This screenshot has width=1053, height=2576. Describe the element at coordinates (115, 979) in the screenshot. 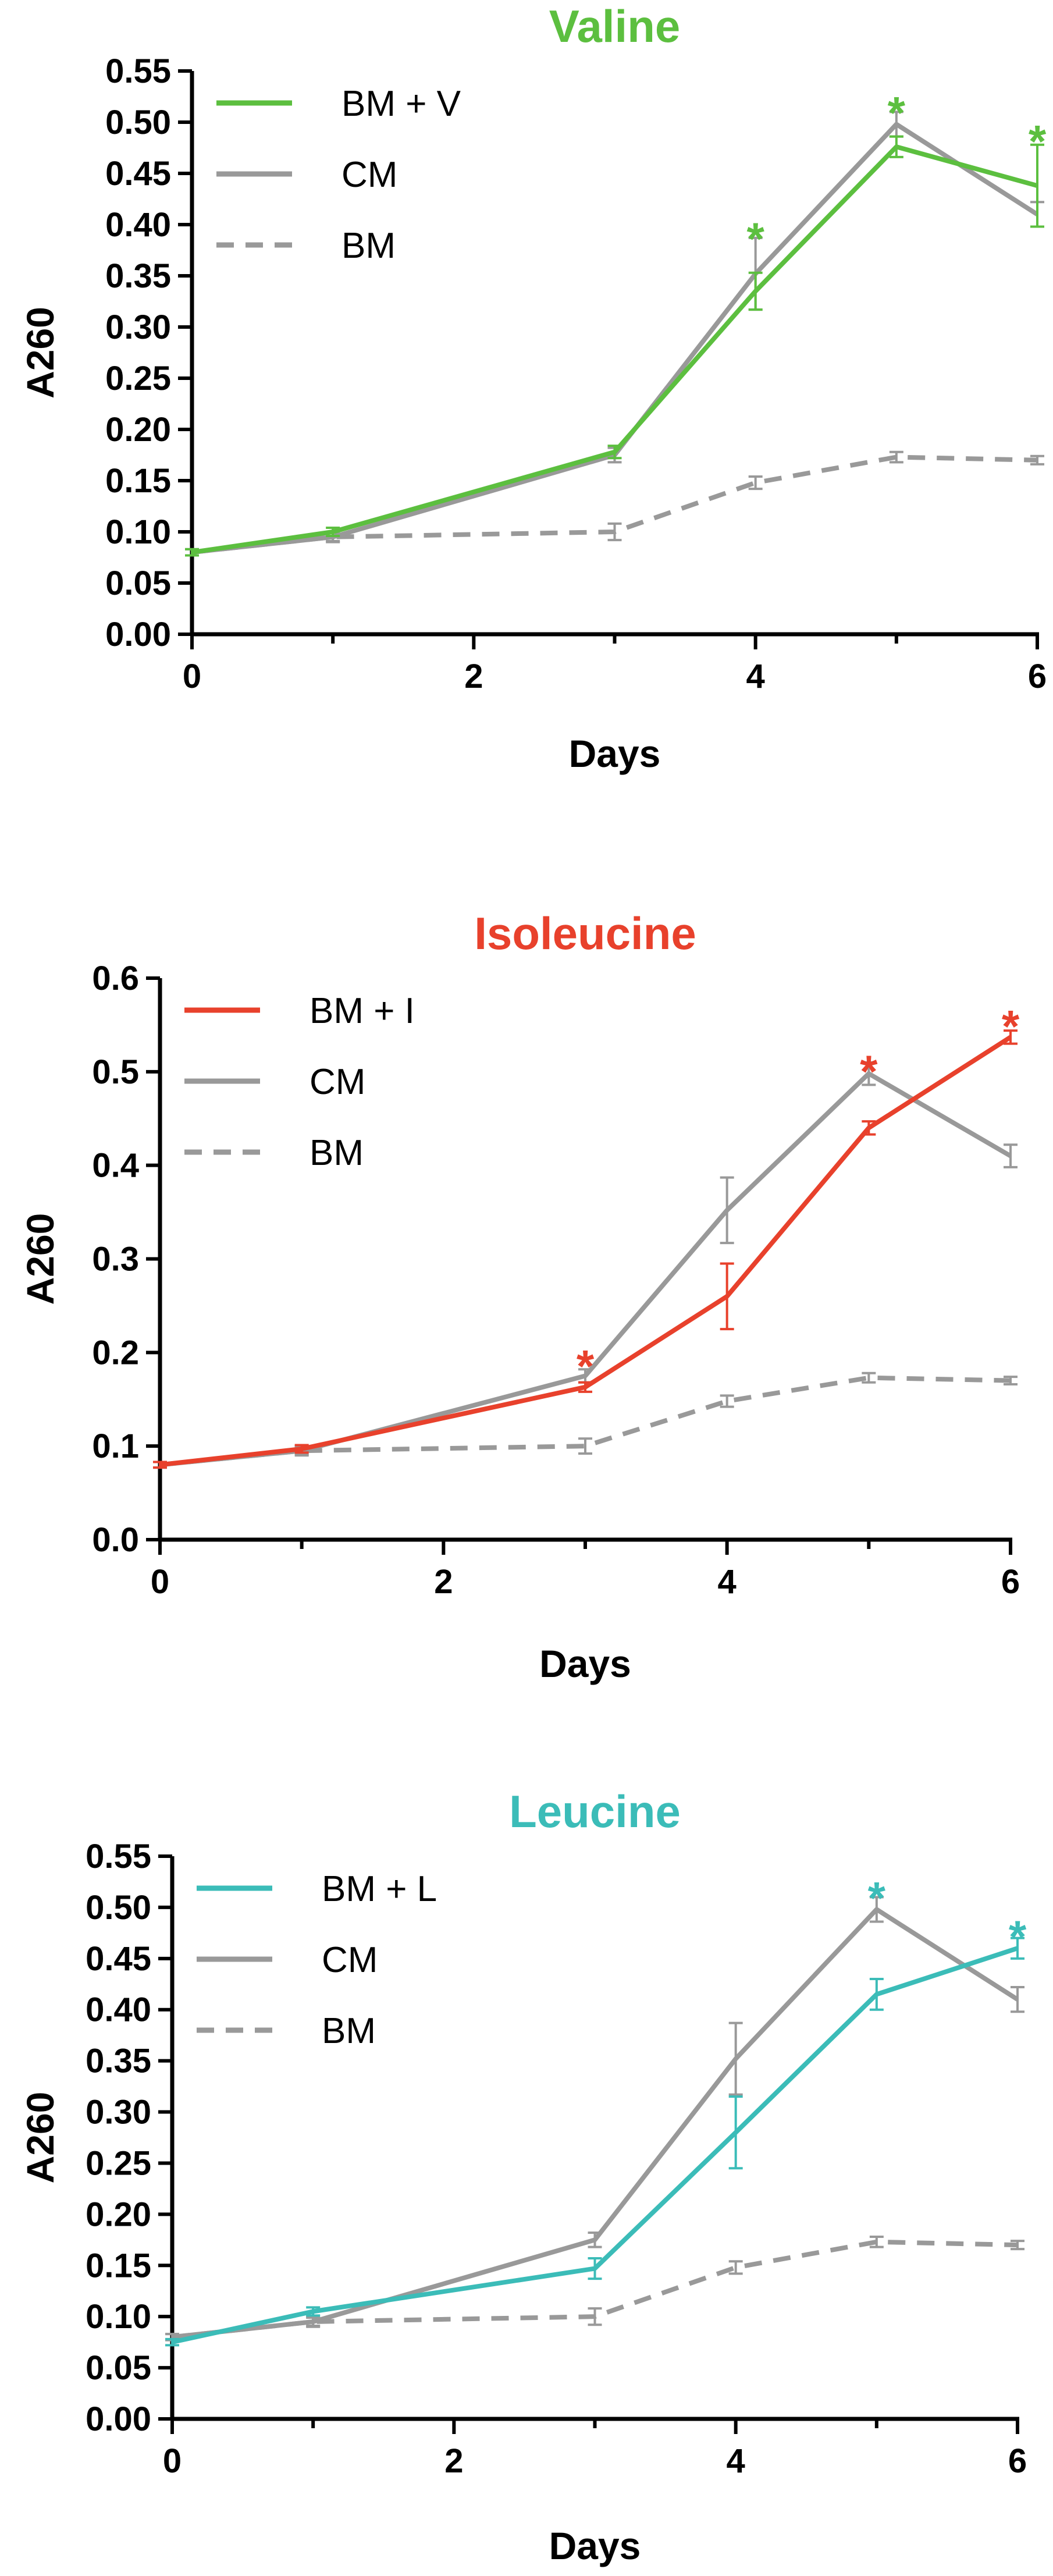

I see `y-tick-label: 0.6` at that location.